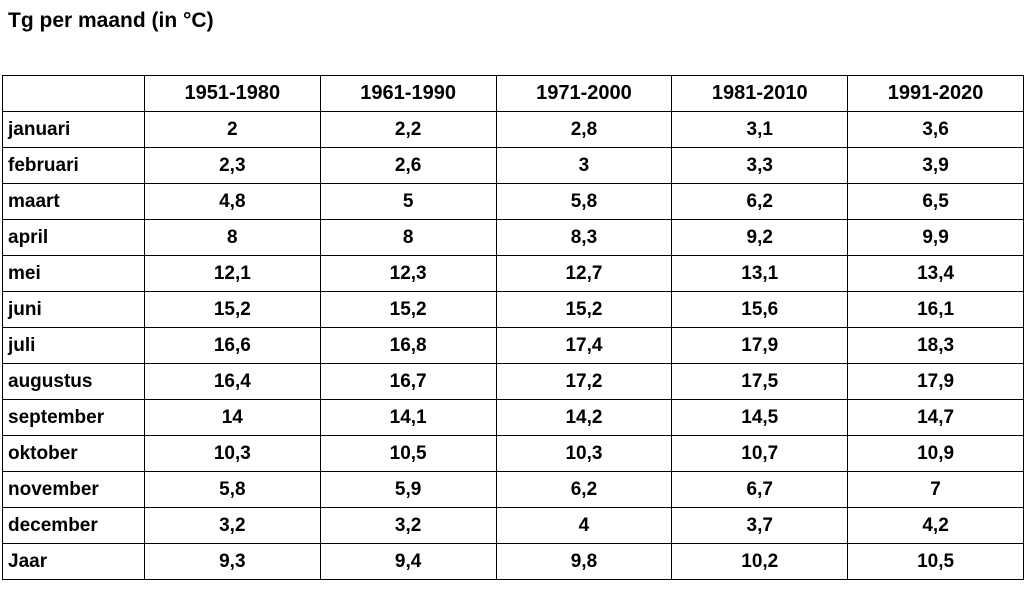  I want to click on value-cell: 5, so click(408, 202).